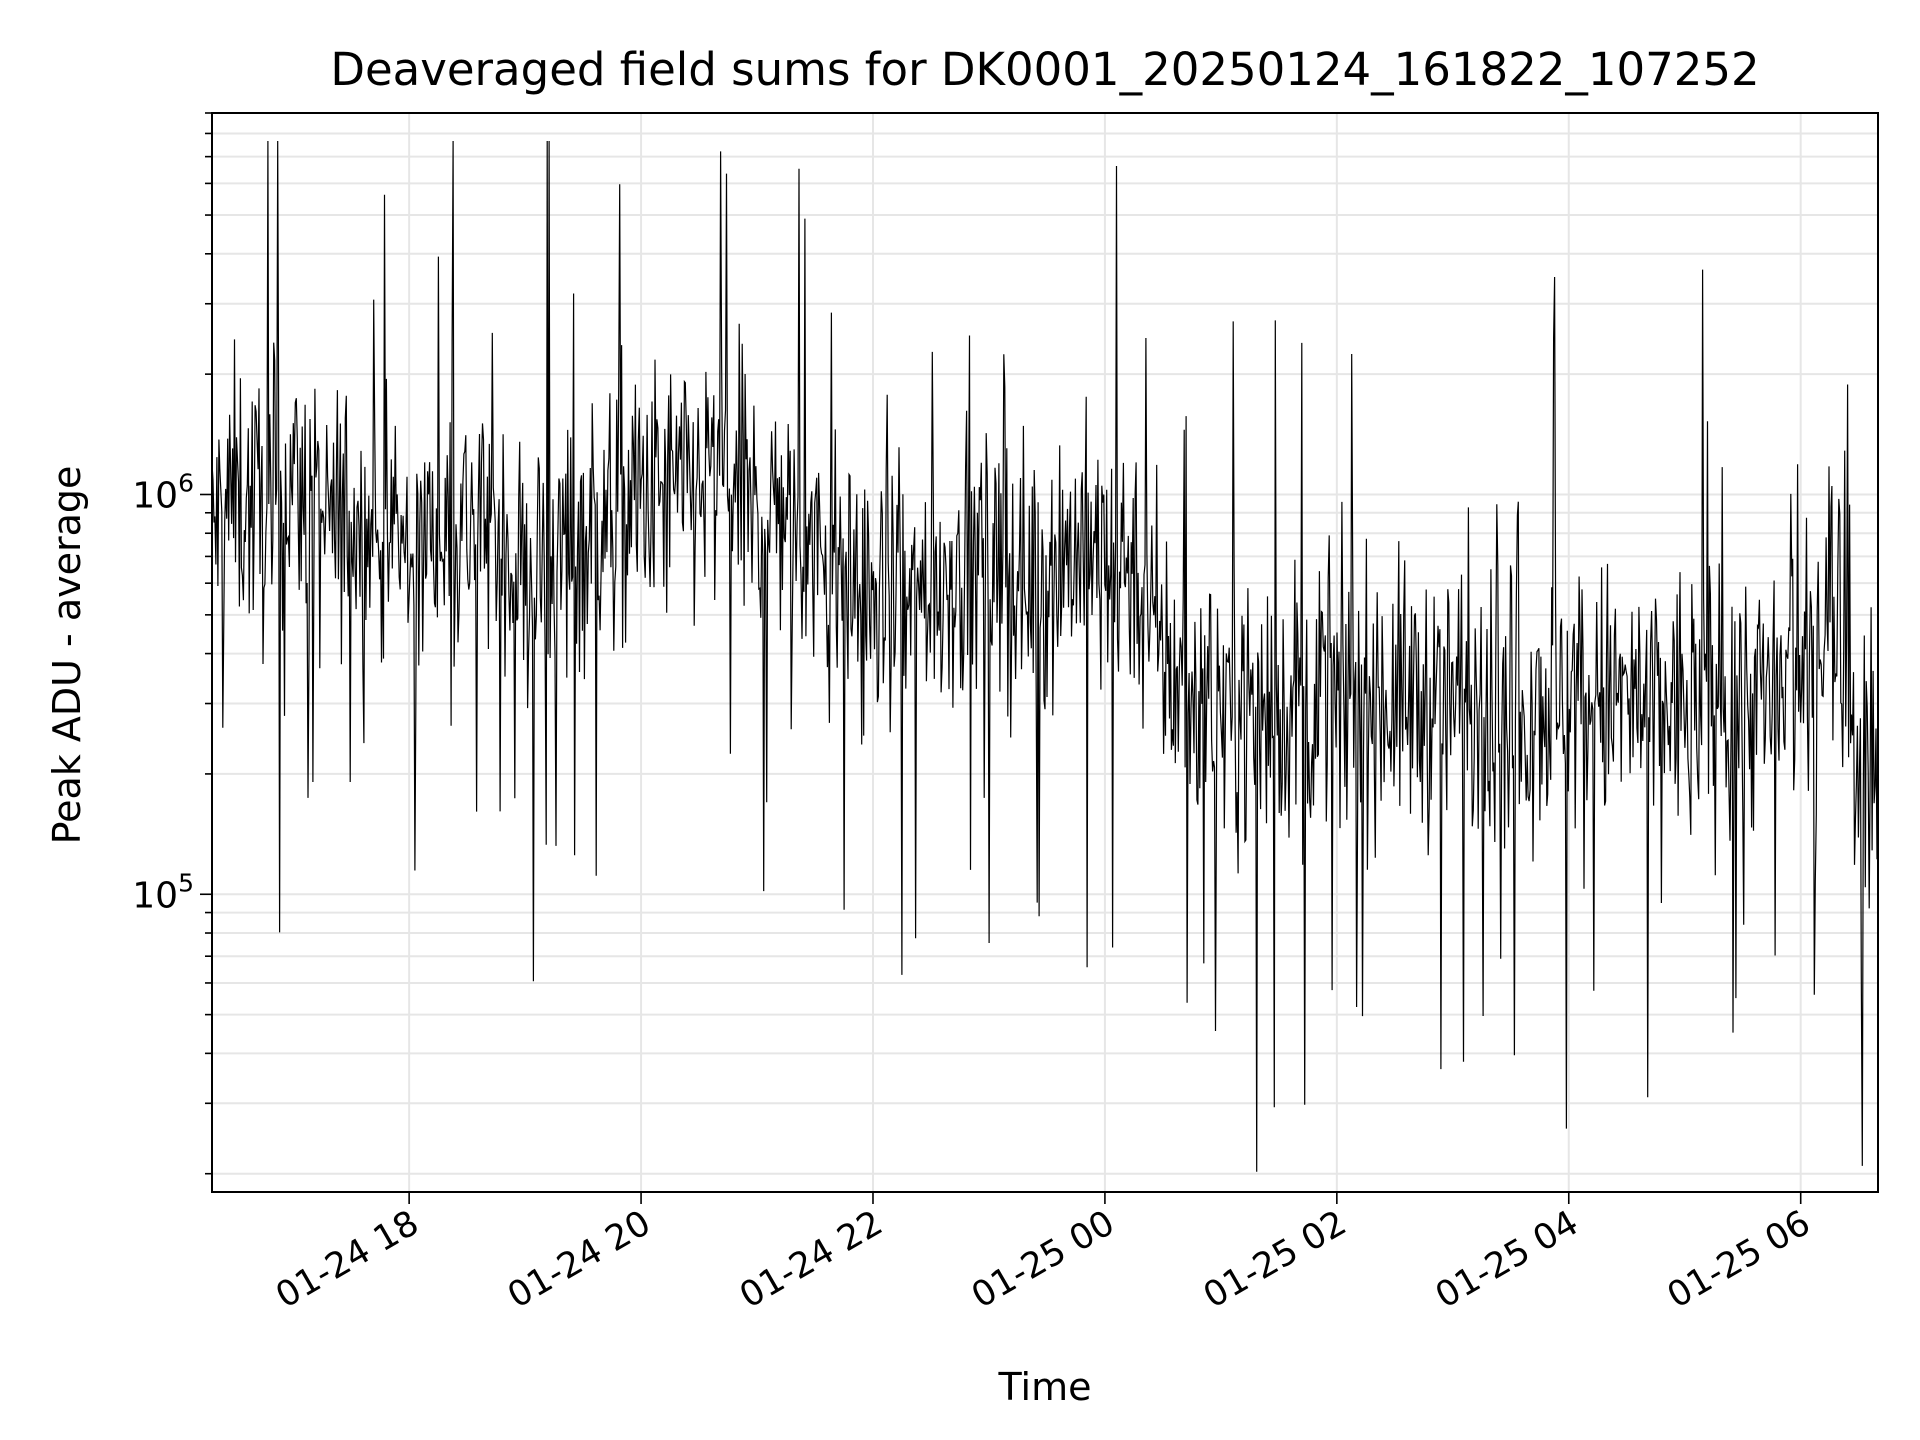  I want to click on y-tick-label: 10⁵, so click(163, 892).